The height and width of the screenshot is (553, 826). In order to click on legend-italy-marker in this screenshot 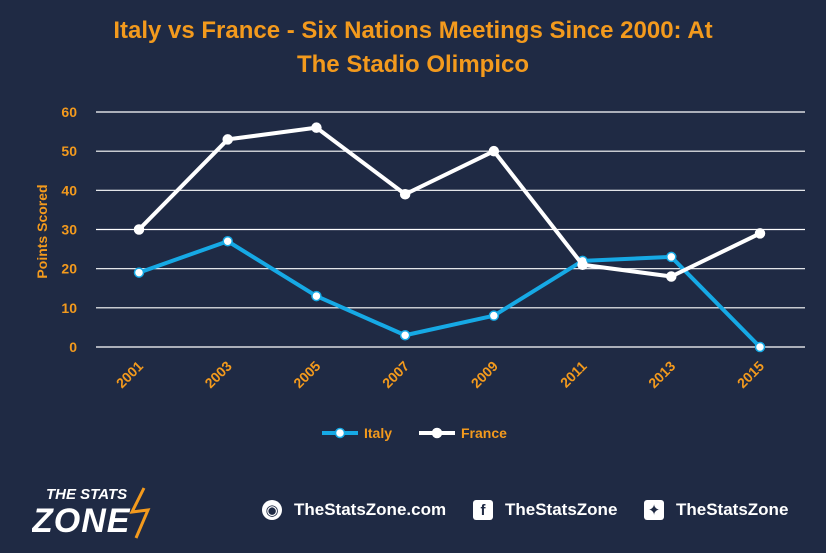, I will do `click(340, 433)`.